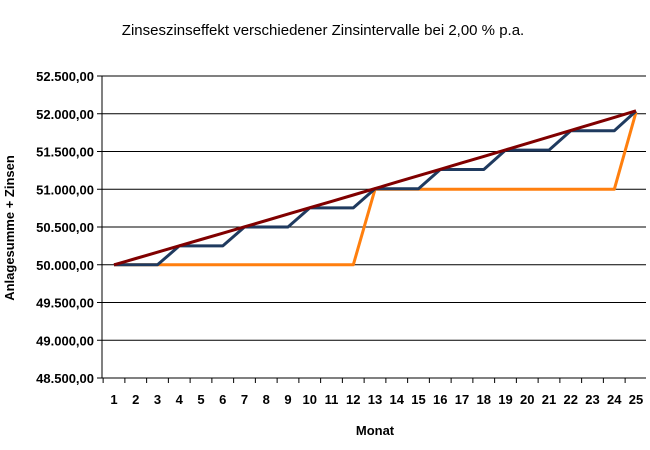 The width and height of the screenshot is (650, 450). Describe the element at coordinates (9, 228) in the screenshot. I see `y-axis-label: Anlagesumme + Zinsen` at that location.